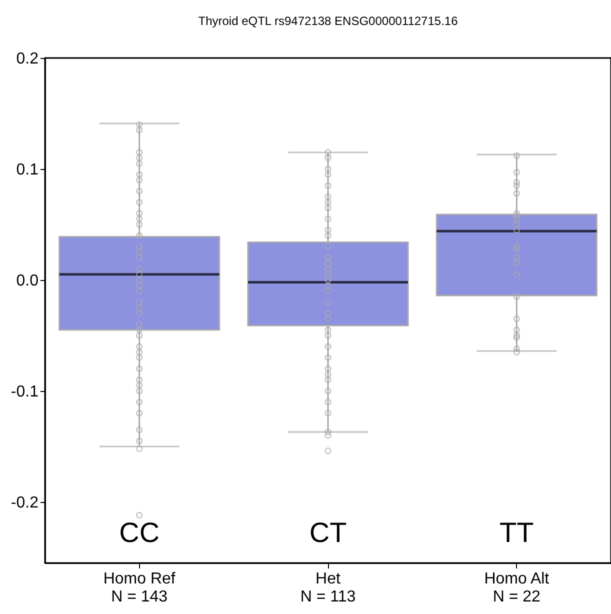  What do you see at coordinates (24, 391) in the screenshot?
I see `y-tick-label: -0.1` at bounding box center [24, 391].